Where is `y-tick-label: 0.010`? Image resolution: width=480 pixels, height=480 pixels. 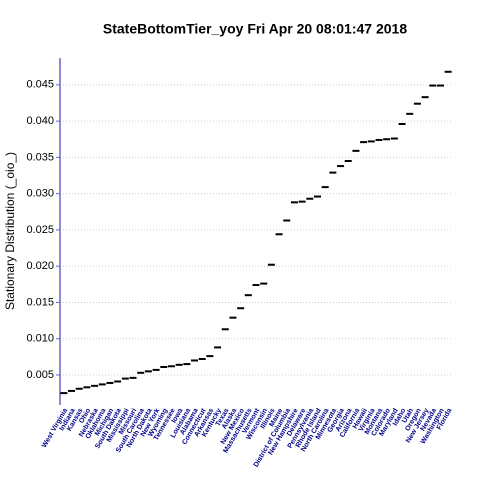 y-tick-label: 0.010 is located at coordinates (40, 339).